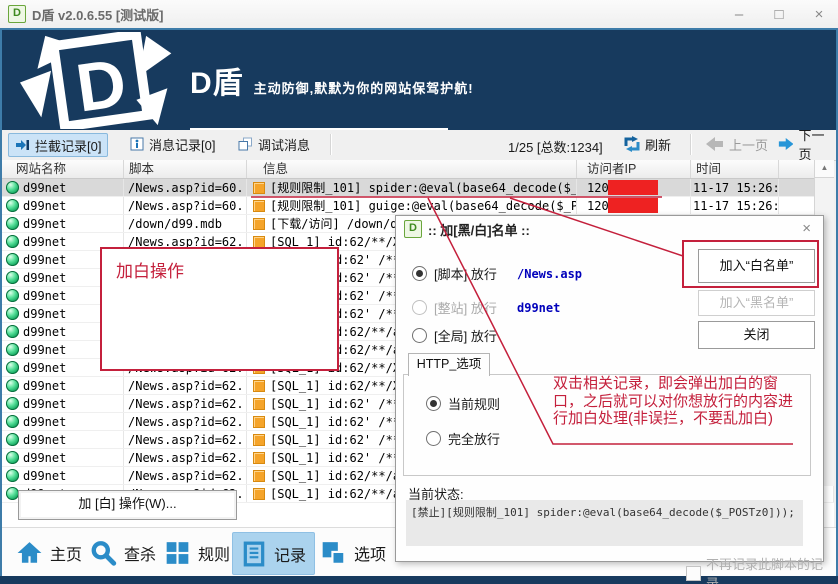 The image size is (838, 584). What do you see at coordinates (419, 335) in the screenshot?
I see `radio-global-allow` at bounding box center [419, 335].